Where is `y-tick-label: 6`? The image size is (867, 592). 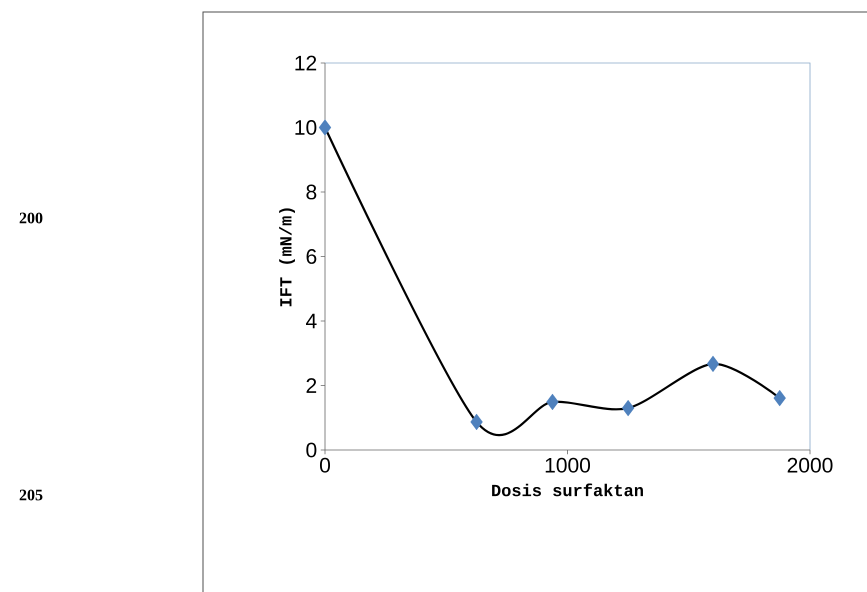
y-tick-label: 6 is located at coordinates (311, 256).